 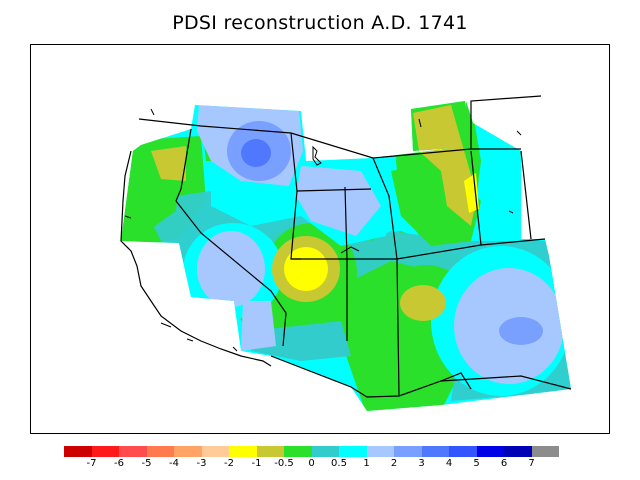 What do you see at coordinates (320, 465) in the screenshot?
I see `legend-labels: -7 -6 -5 -4 -3 -2 -1 -0.5 0 0.5 1 2 3 4 5 6 7` at bounding box center [320, 465].